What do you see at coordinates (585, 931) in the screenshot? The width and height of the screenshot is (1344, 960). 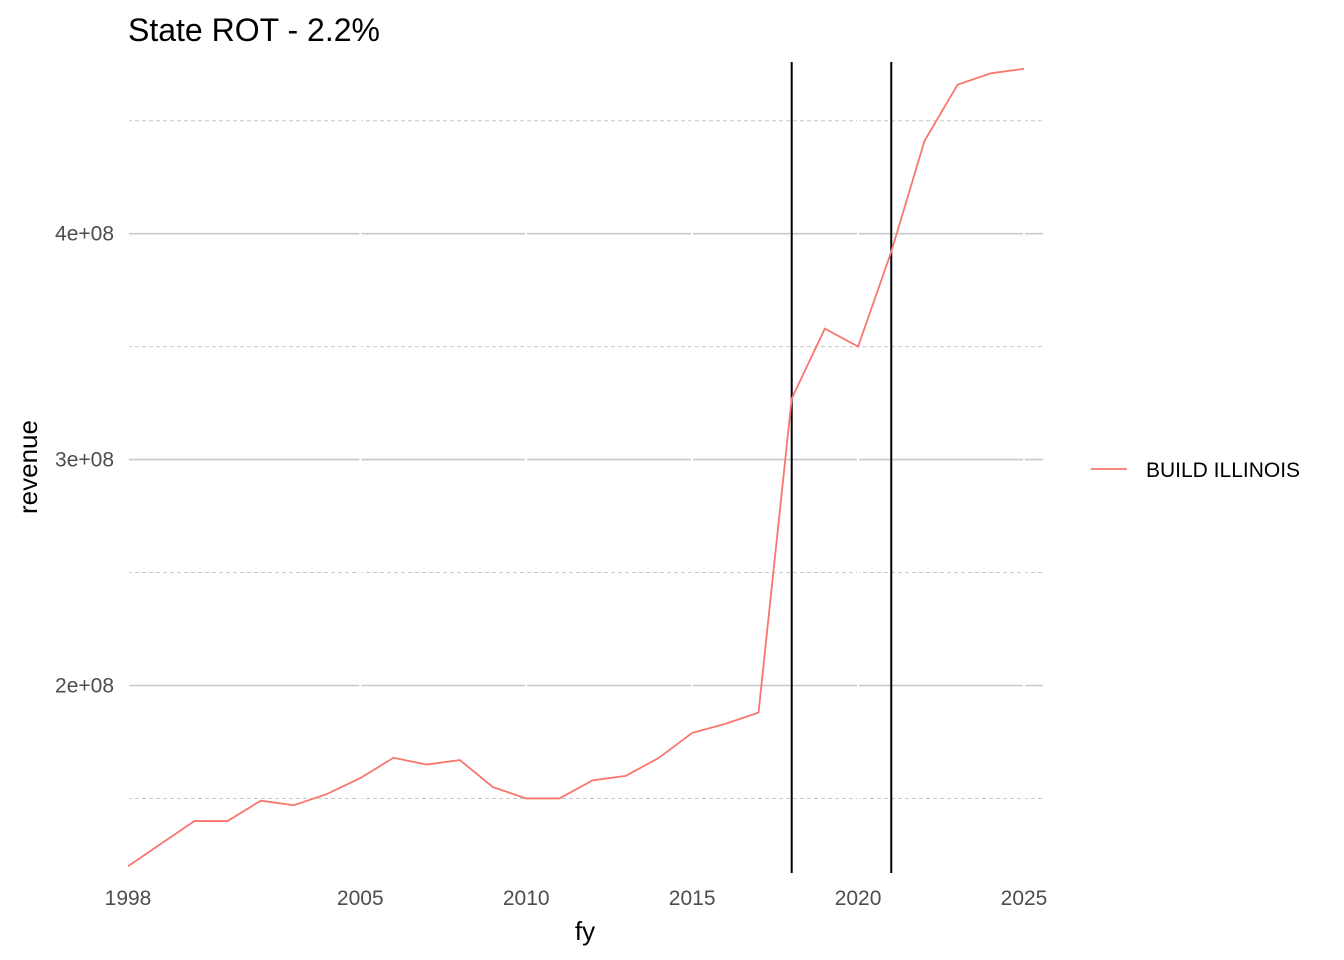 I see `x-axis-label: fy` at bounding box center [585, 931].